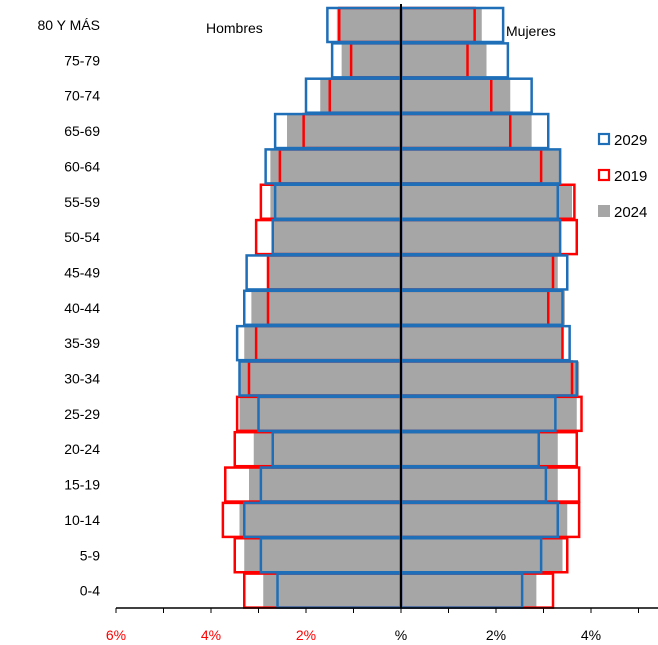  Describe the element at coordinates (604, 211) in the screenshot. I see `legend-swatch-2024` at that location.